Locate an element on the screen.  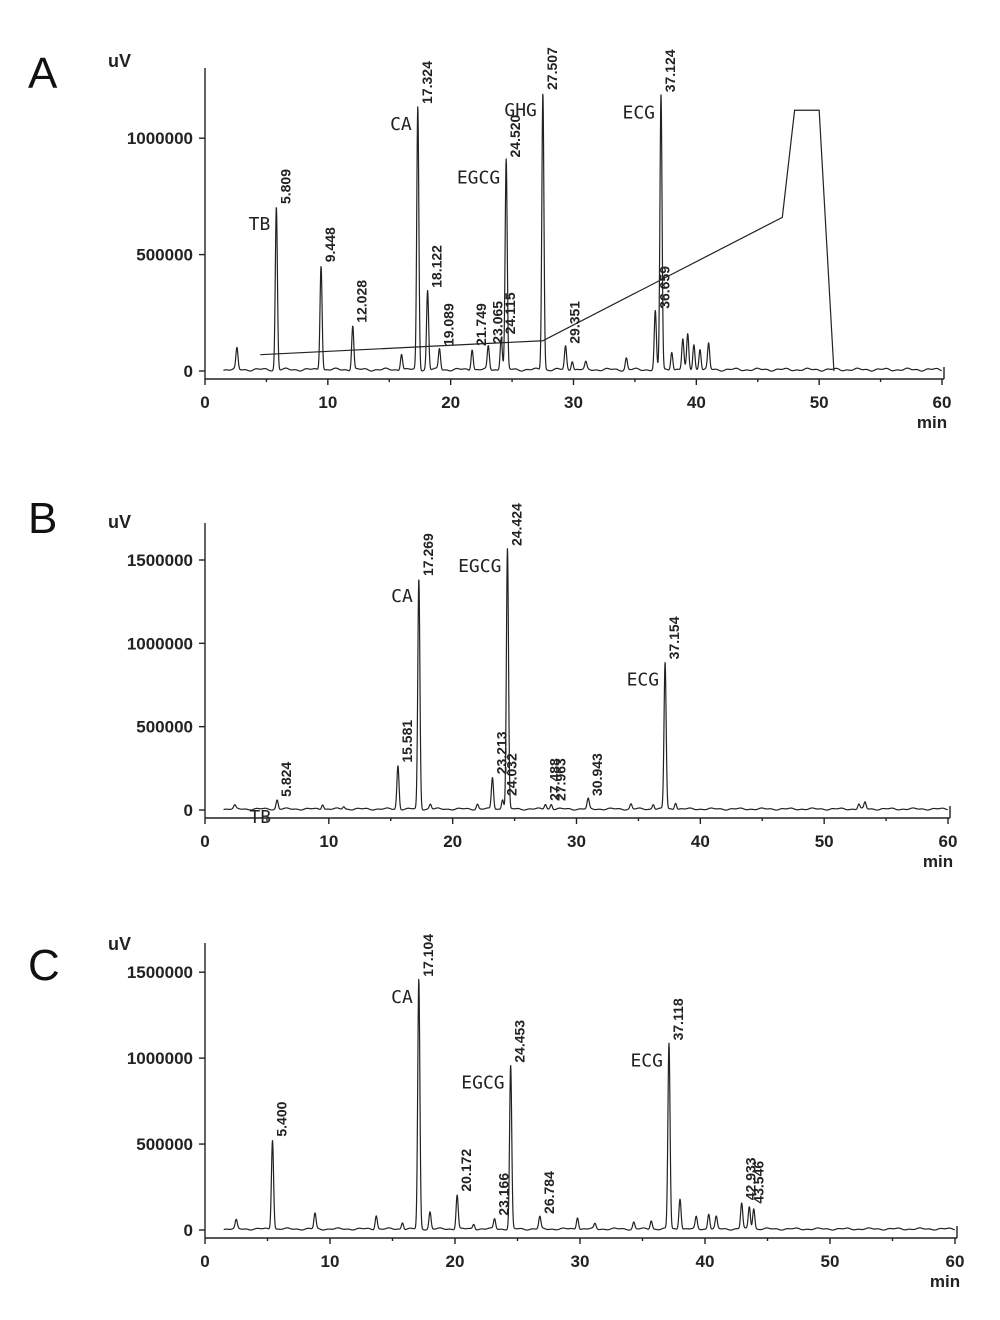
peak-retention-time-label: 21.749 is located at coordinates (481, 324).